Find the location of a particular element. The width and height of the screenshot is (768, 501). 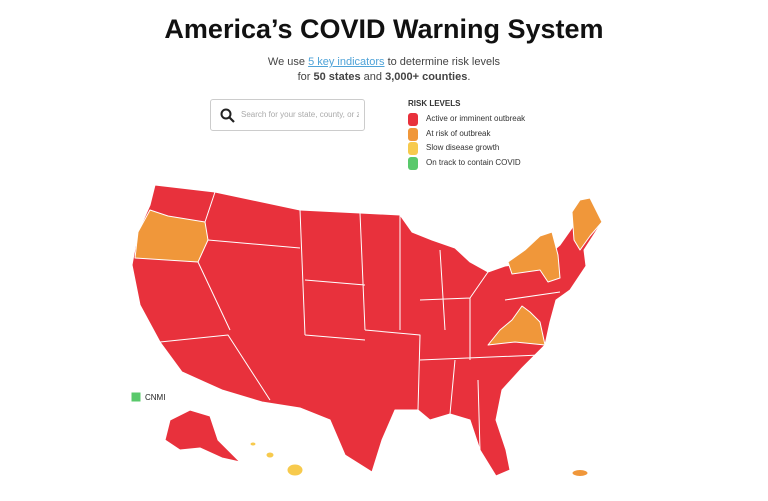

state-new-york is located at coordinates (534, 257).